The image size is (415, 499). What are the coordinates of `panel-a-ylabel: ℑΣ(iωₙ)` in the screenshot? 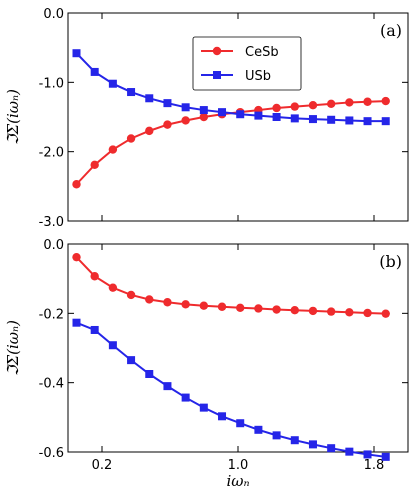 It's located at (13, 117).